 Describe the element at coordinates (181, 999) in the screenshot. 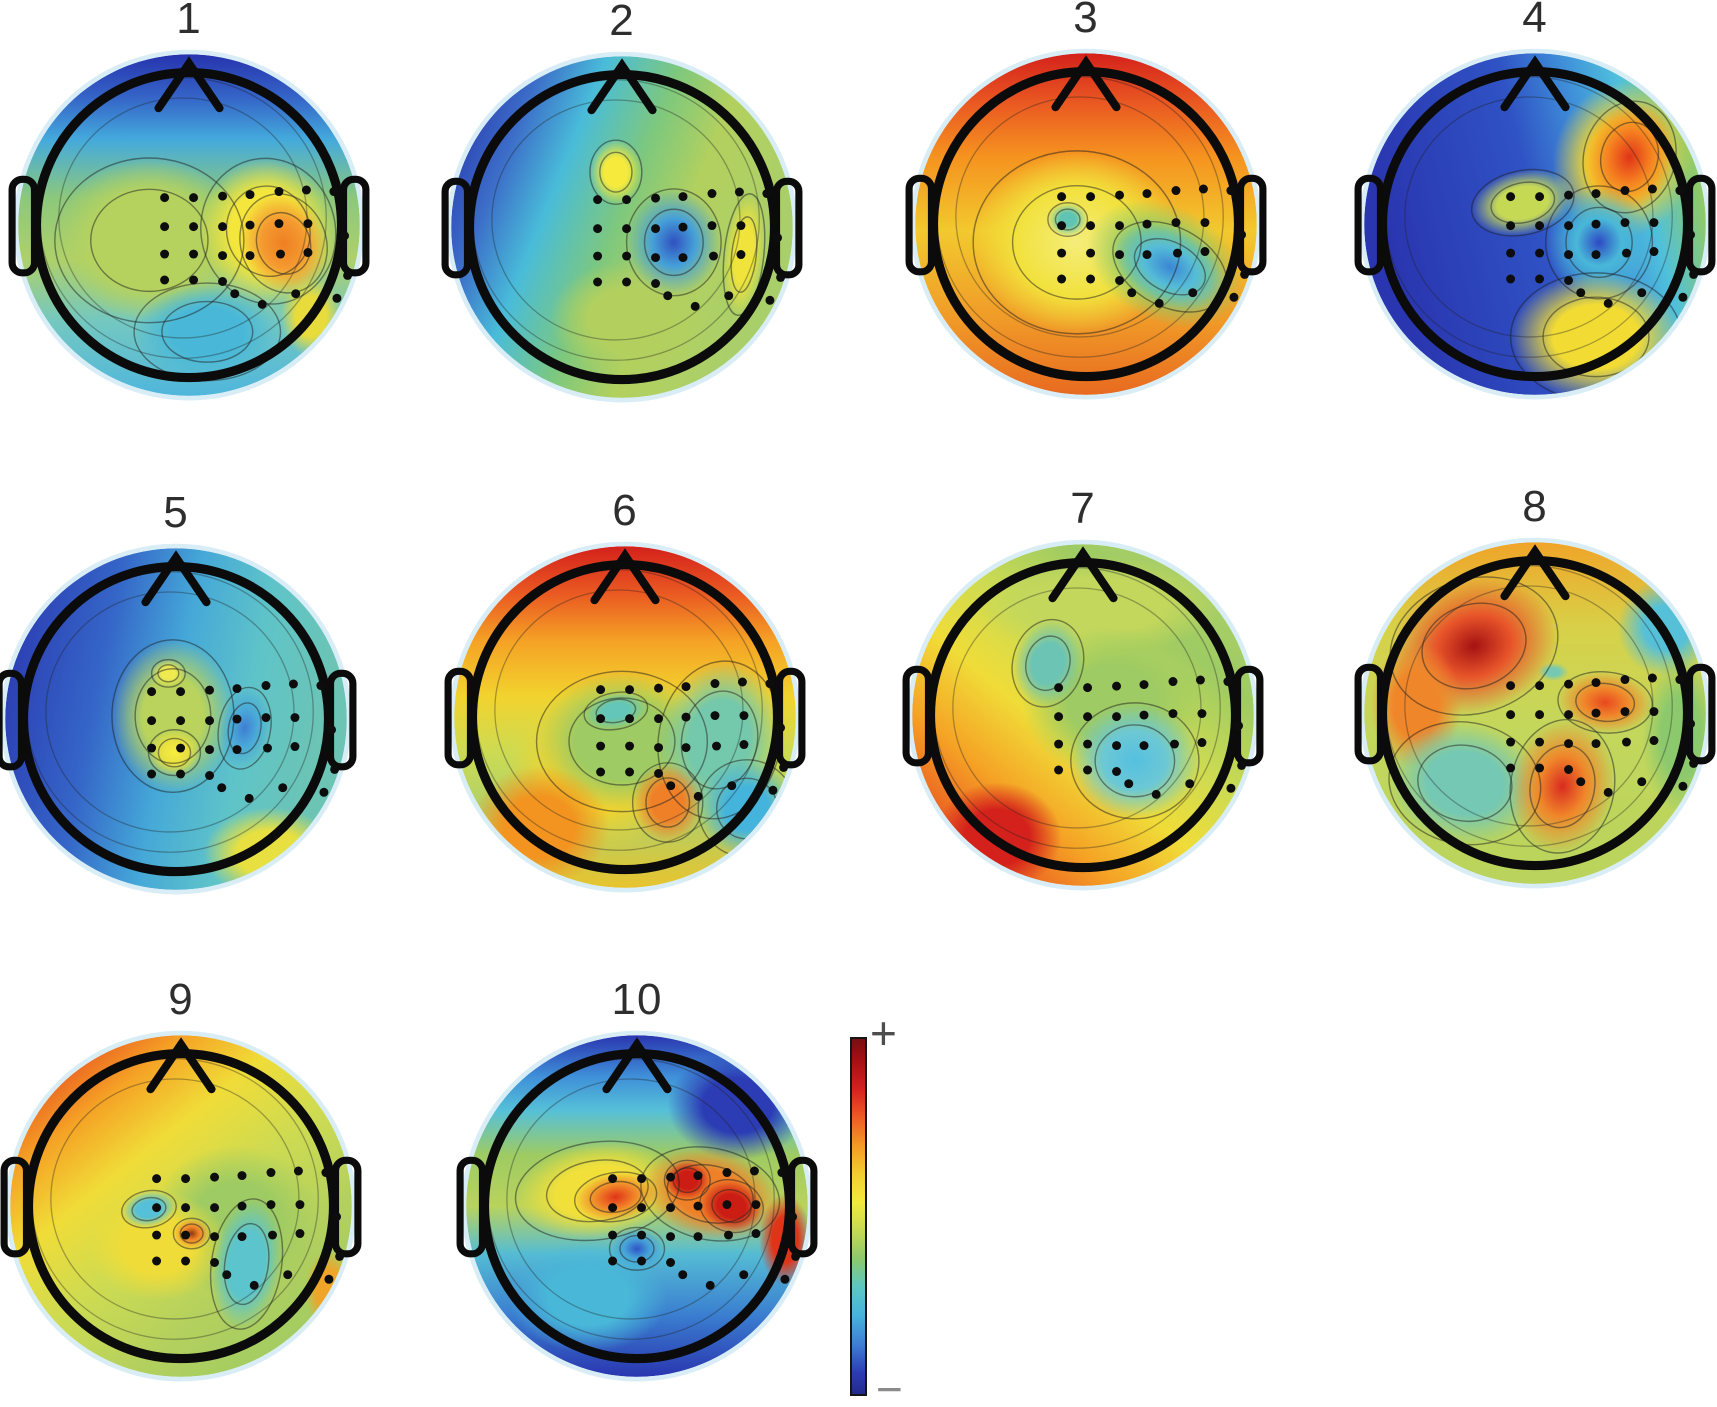

I see `head-label: 9` at that location.